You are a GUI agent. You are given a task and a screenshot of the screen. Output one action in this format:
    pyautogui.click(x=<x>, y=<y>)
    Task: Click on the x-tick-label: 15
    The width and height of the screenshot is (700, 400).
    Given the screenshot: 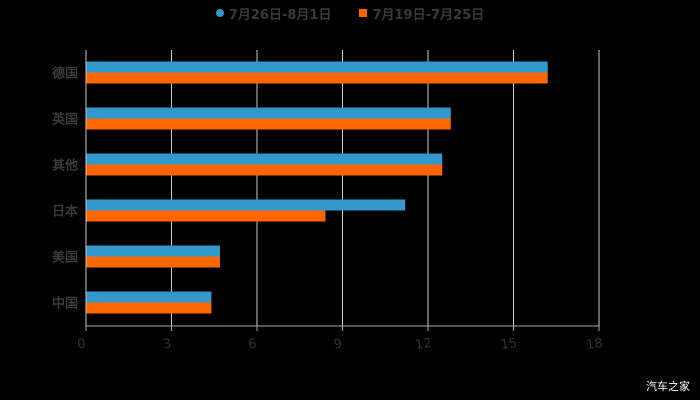 What is the action you would take?
    pyautogui.click(x=509, y=344)
    